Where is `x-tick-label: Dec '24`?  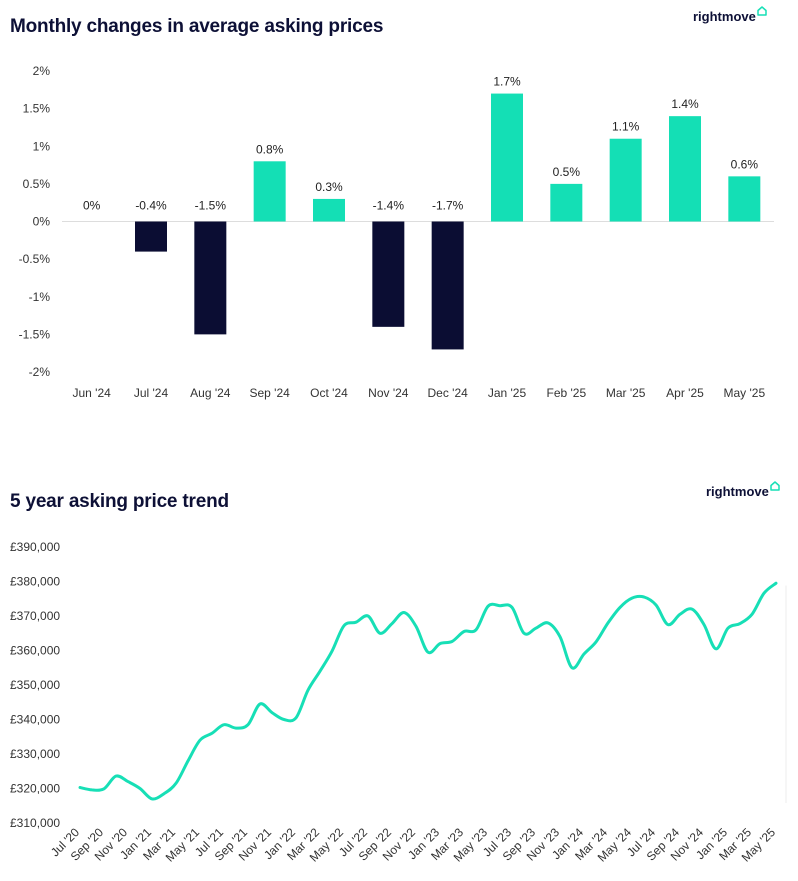
x-tick-label: Dec '24 is located at coordinates (448, 393).